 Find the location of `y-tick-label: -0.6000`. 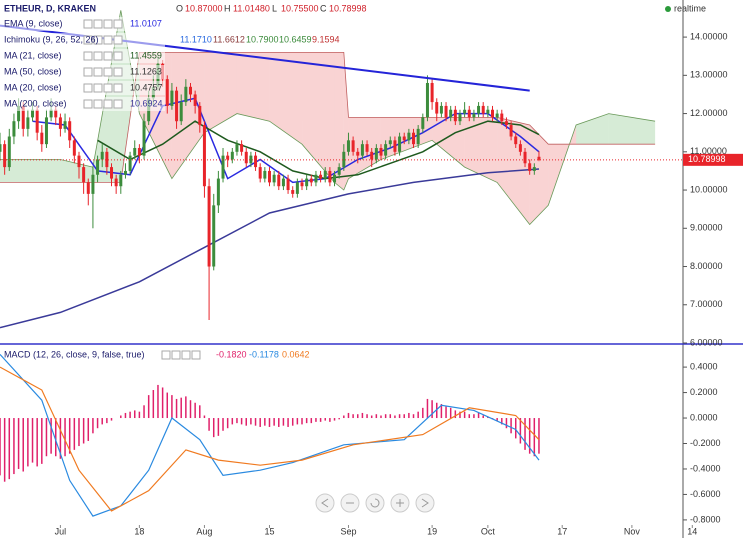

y-tick-label: -0.6000 is located at coordinates (705, 494).